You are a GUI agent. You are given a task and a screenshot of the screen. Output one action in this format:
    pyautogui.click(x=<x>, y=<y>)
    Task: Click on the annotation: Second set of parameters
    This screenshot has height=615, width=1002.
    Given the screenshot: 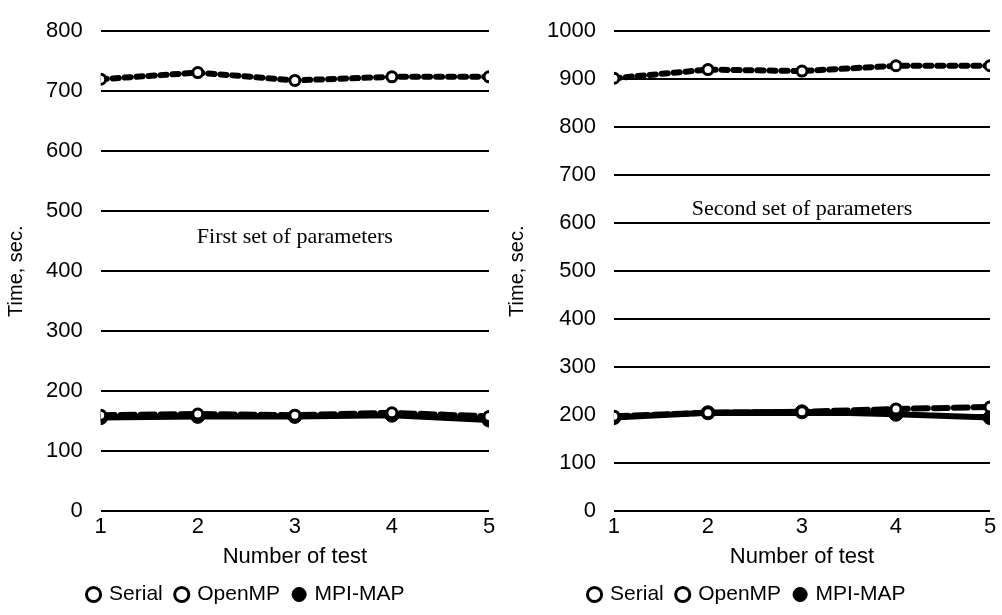 What is the action you would take?
    pyautogui.click(x=802, y=207)
    